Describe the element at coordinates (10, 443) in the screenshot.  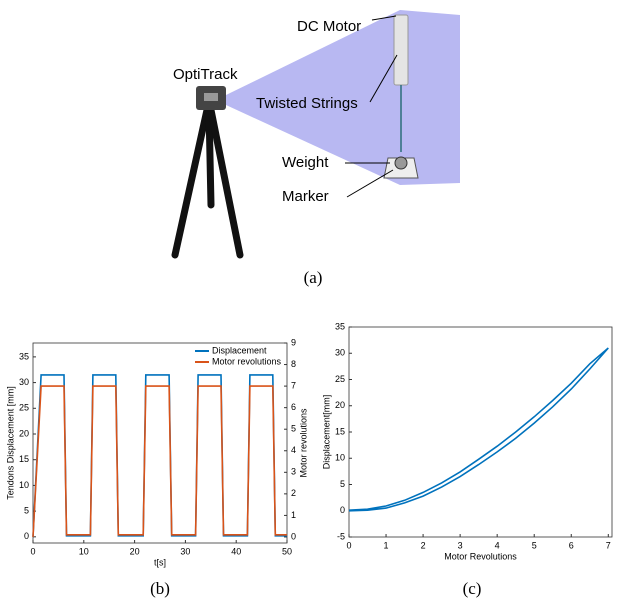
I see `y-axis-label: Tendons Displacement [mm]` at that location.